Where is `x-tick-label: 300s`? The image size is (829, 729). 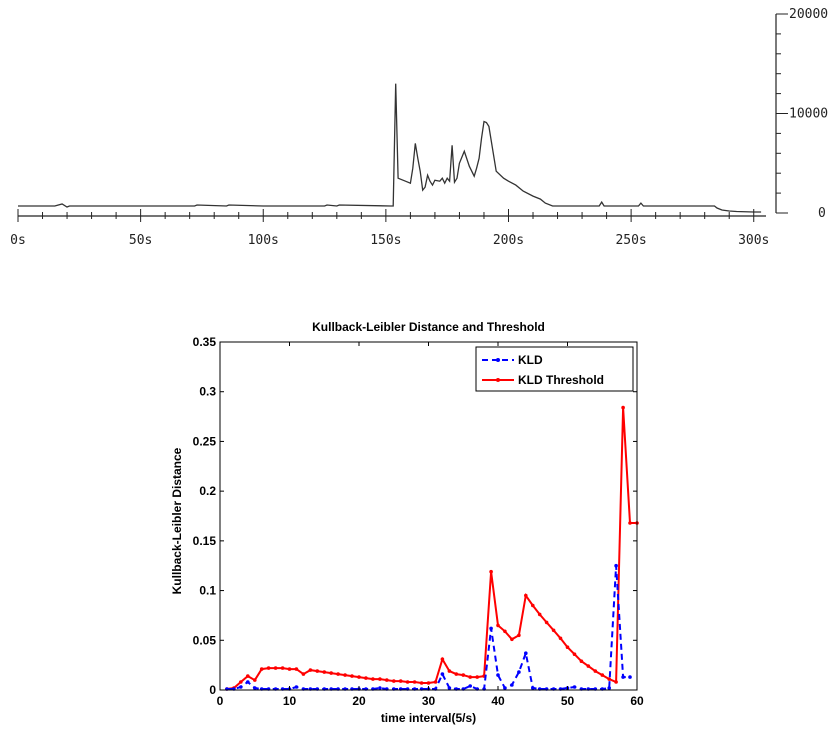
x-tick-label: 300s is located at coordinates (753, 240).